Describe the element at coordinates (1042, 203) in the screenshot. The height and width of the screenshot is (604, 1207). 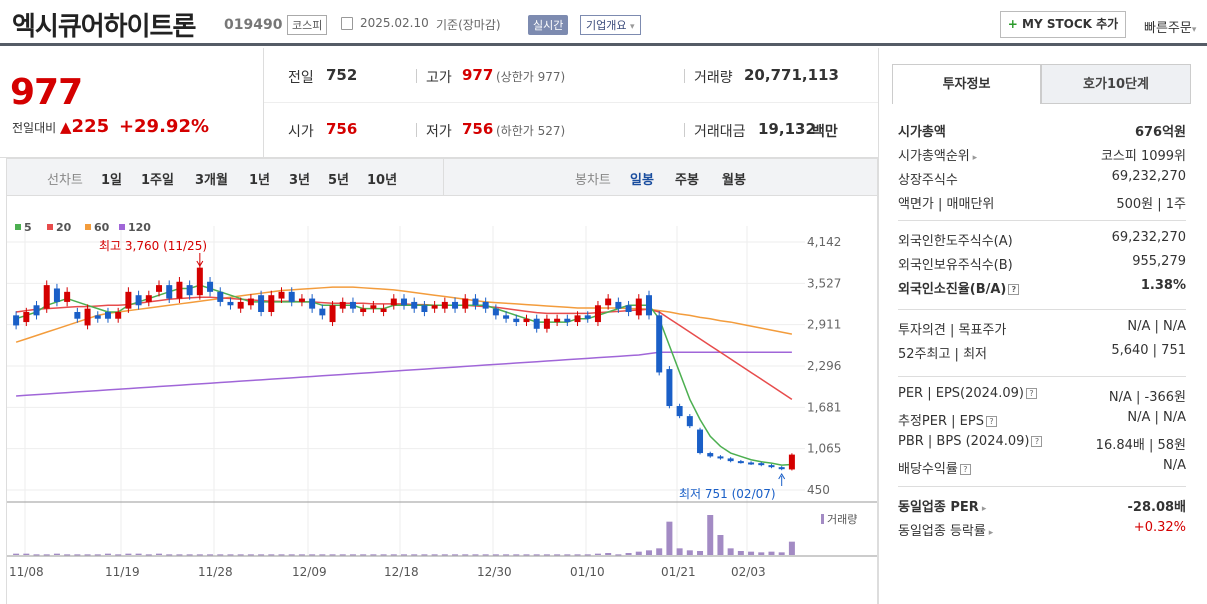
I see `info-row: 액면가 | 매매단위 500원 | 1주` at that location.